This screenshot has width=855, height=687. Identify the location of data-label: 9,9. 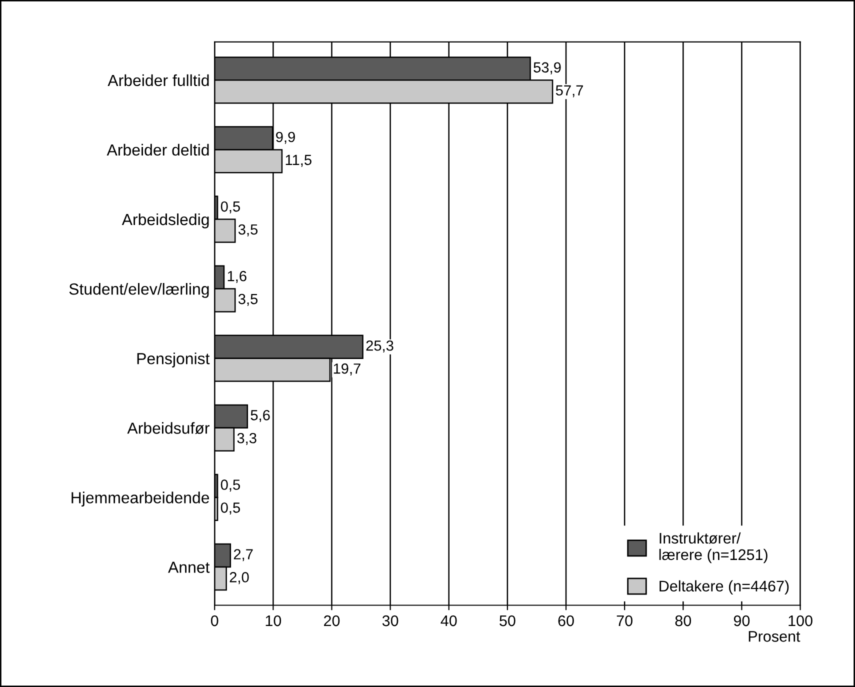
(285, 138).